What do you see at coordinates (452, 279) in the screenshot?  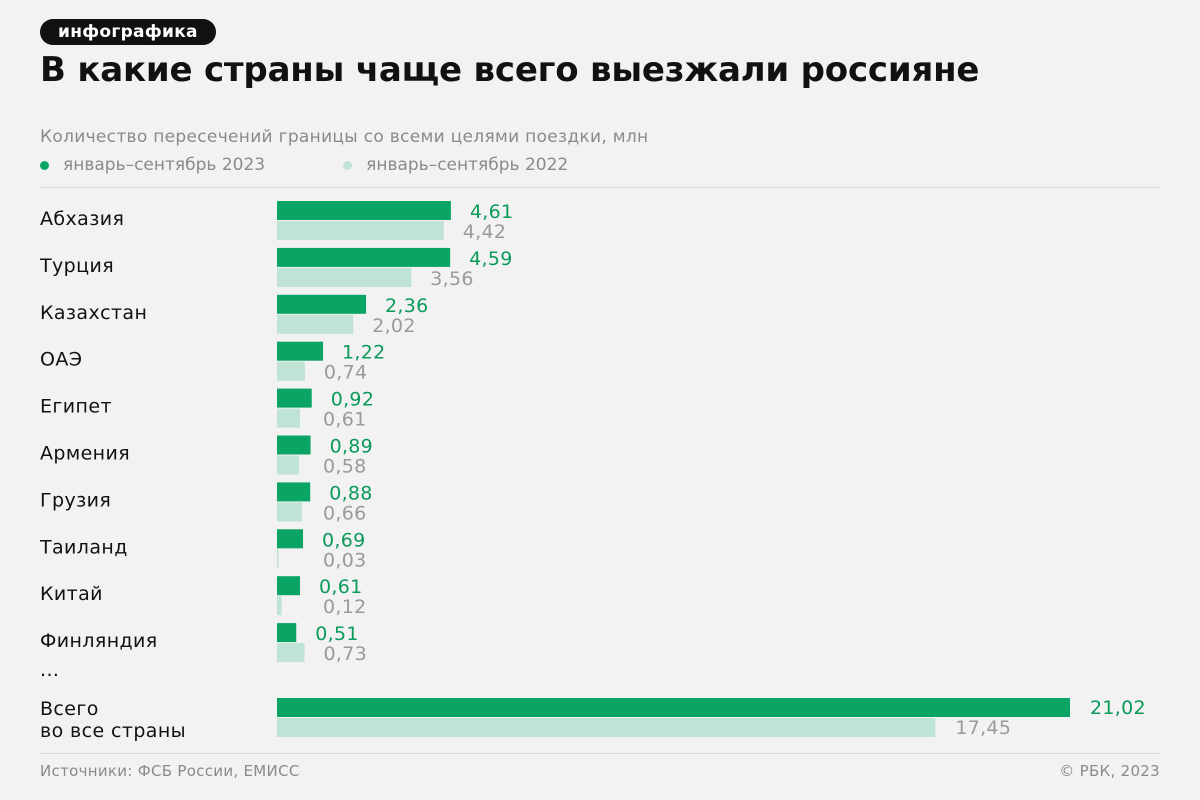 I see `value-label-2022: 3,56` at bounding box center [452, 279].